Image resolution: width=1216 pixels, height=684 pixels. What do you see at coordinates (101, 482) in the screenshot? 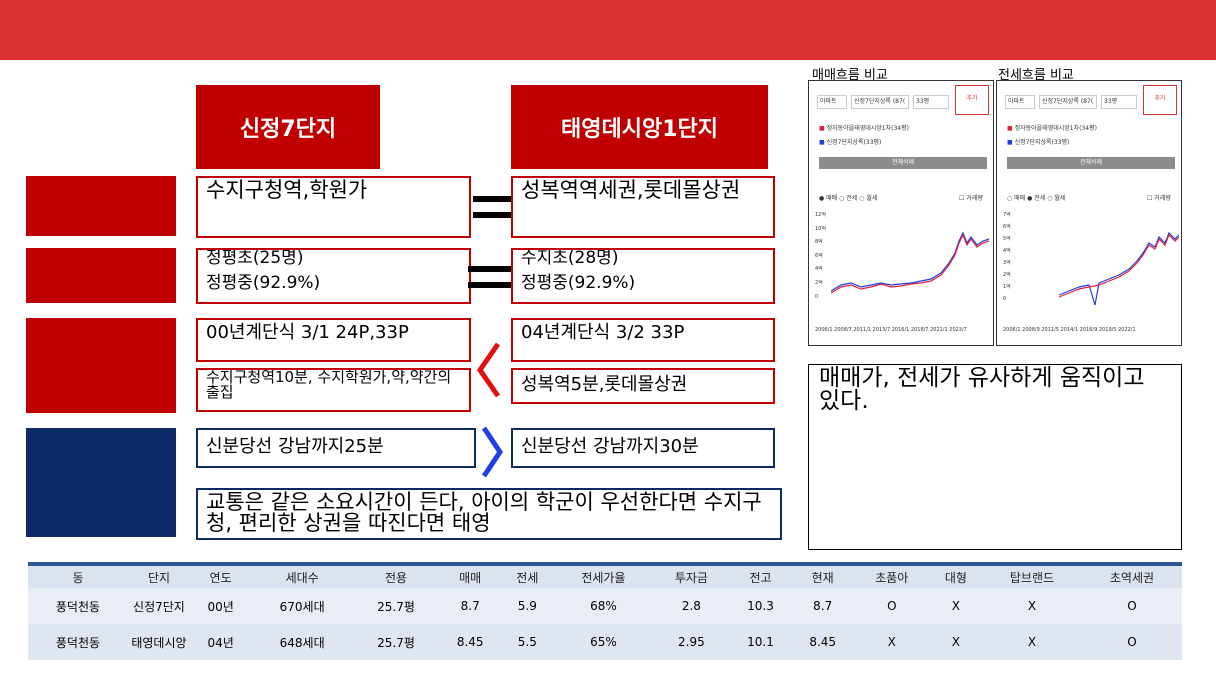
I see `side-block-transport` at bounding box center [101, 482].